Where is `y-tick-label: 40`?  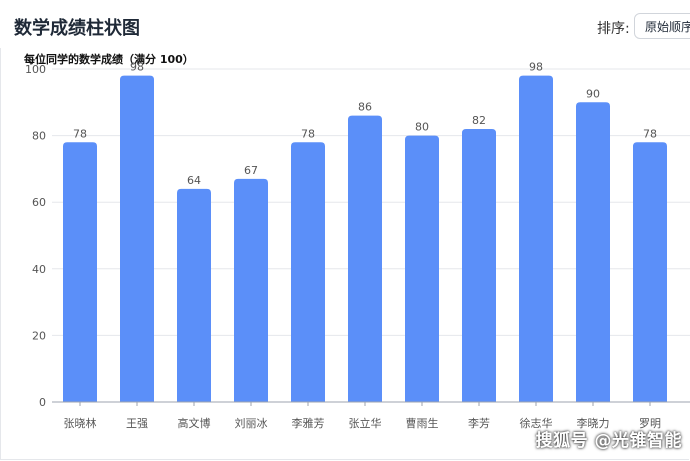
y-tick-label: 40 is located at coordinates (39, 269).